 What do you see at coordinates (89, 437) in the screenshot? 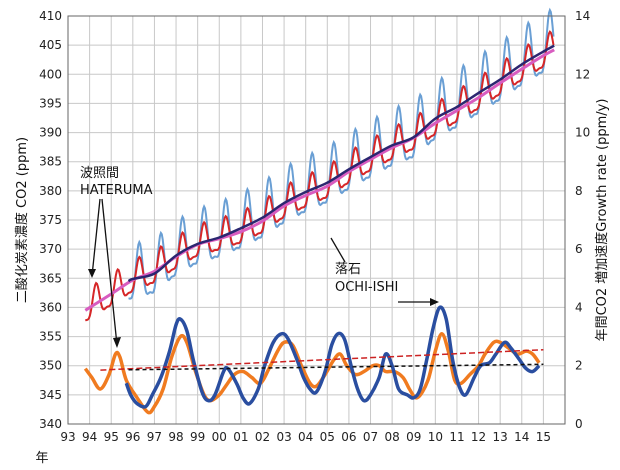
I see `x-tick-label: 94` at bounding box center [89, 437].